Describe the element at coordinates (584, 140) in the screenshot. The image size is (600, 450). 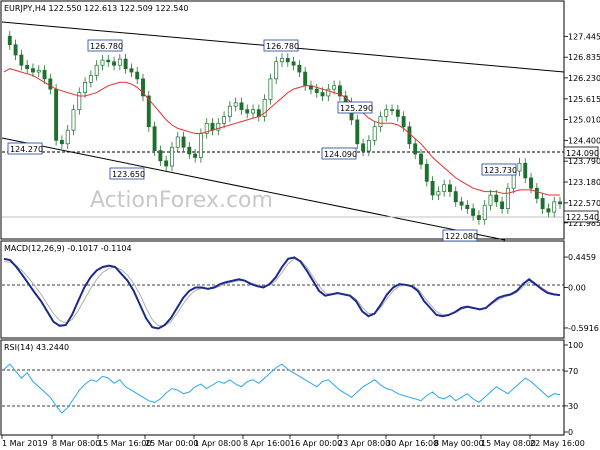
I see `price-tick-label: 124.400` at that location.